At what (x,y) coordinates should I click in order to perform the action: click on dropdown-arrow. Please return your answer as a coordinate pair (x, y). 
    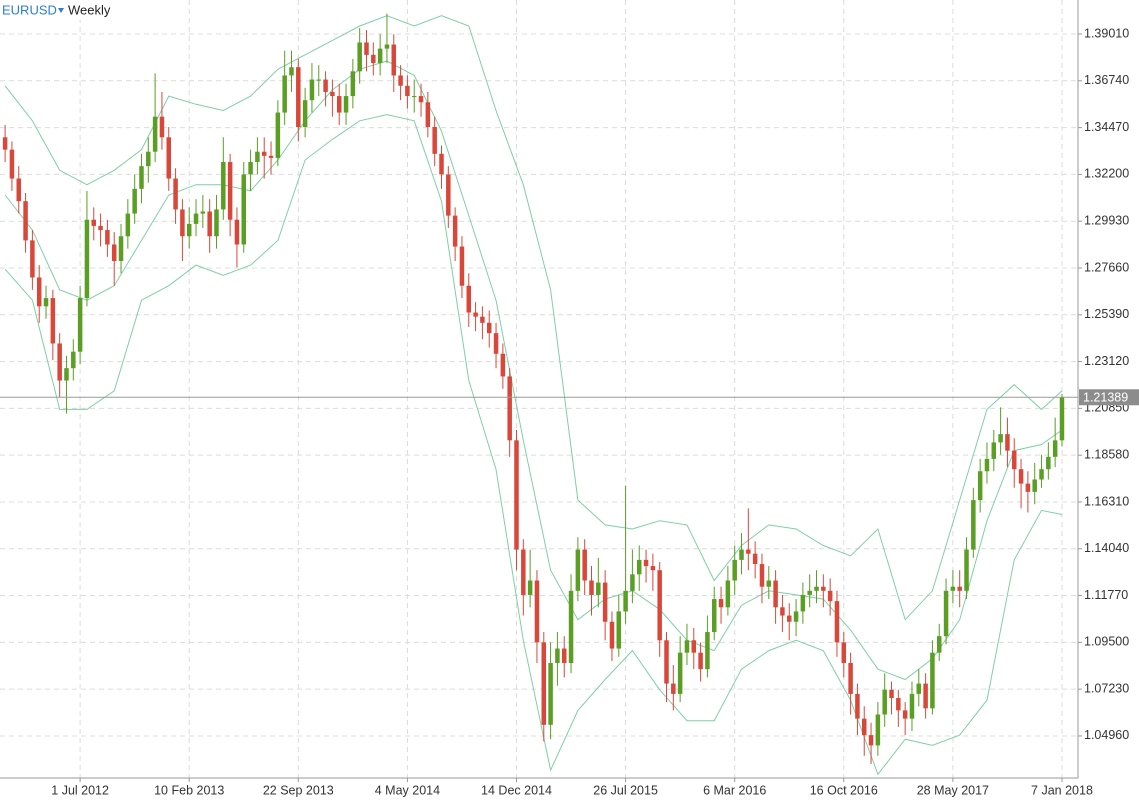
    Looking at the image, I should click on (61, 10).